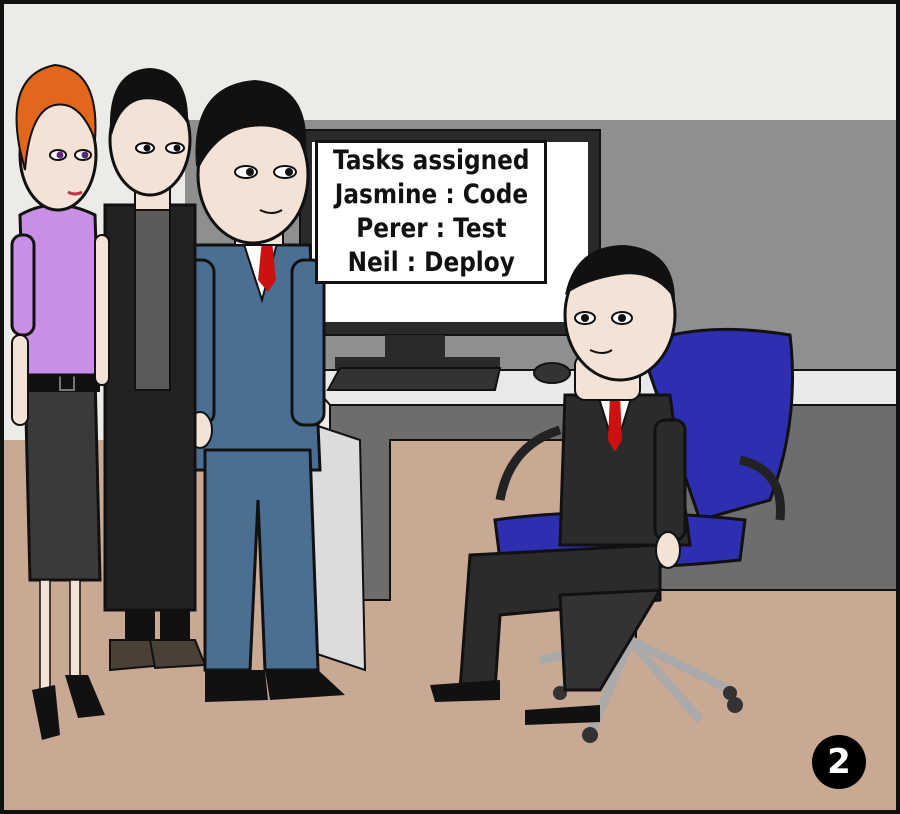 The width and height of the screenshot is (900, 814). Describe the element at coordinates (431, 228) in the screenshot. I see `sign-line-perer: Perer : Test` at that location.